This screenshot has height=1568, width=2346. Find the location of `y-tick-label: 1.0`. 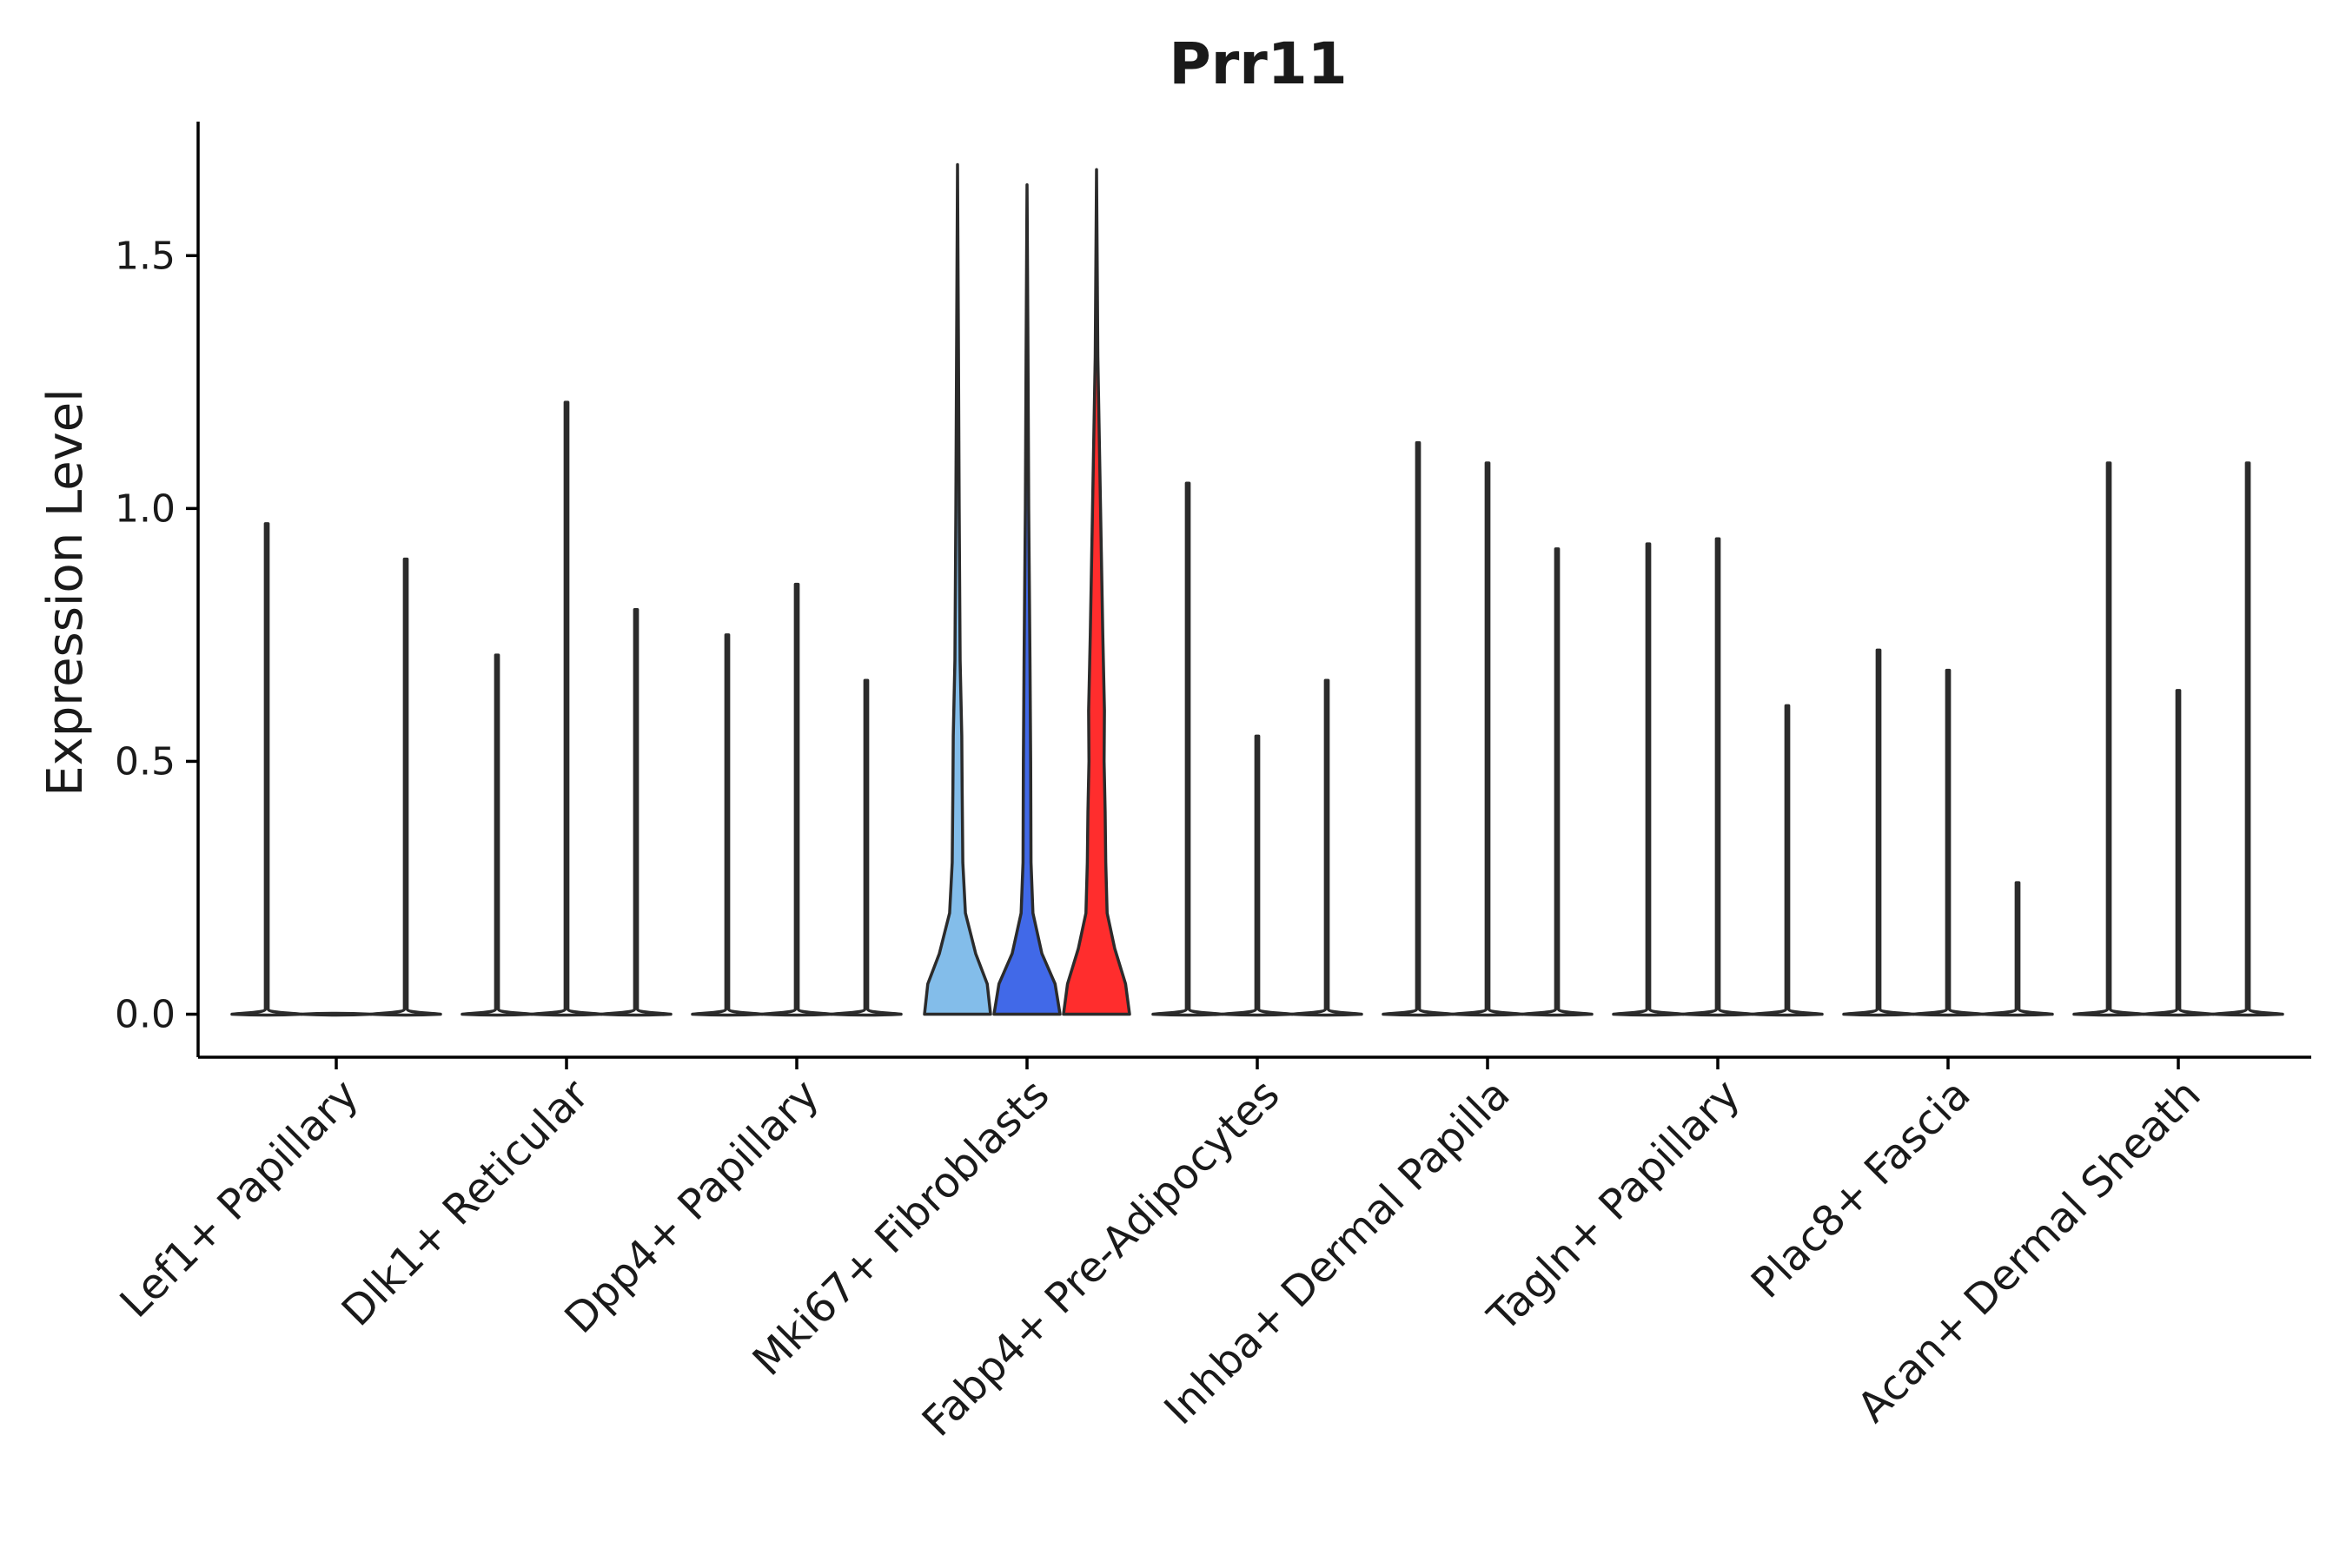

y-tick-label: 1.0 is located at coordinates (145, 508).